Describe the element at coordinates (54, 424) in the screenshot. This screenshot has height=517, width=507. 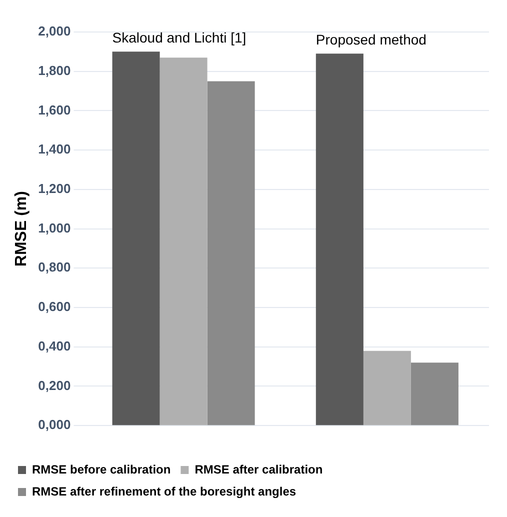
I see `y-tick-label: 0,000` at that location.